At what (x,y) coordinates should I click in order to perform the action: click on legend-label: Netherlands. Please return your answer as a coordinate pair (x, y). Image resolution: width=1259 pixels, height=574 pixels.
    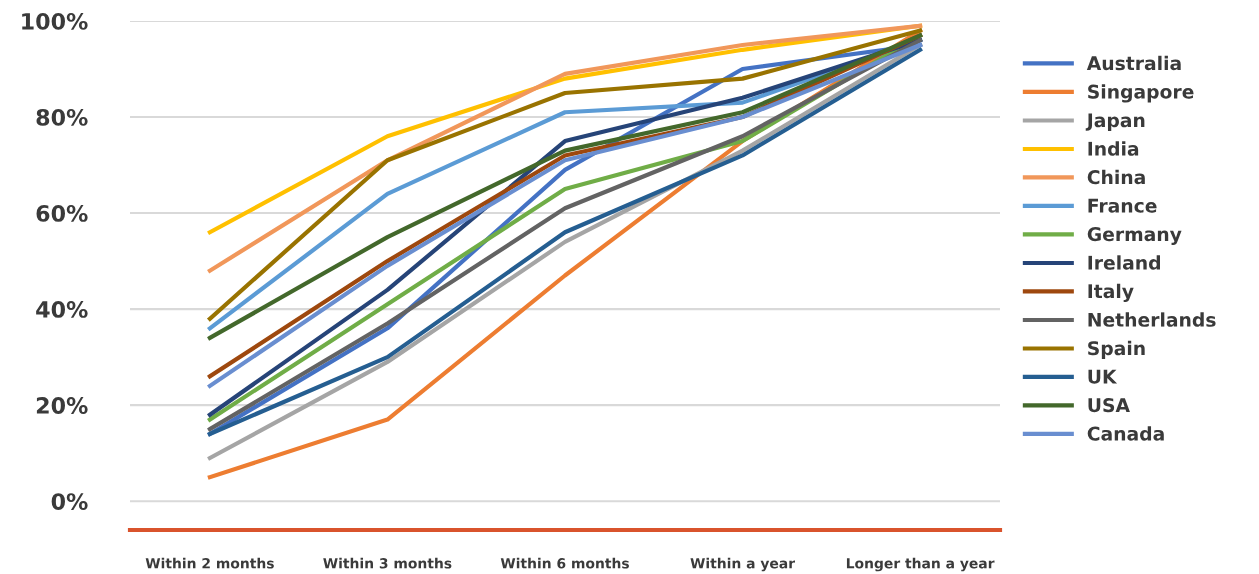
    Looking at the image, I should click on (1152, 319).